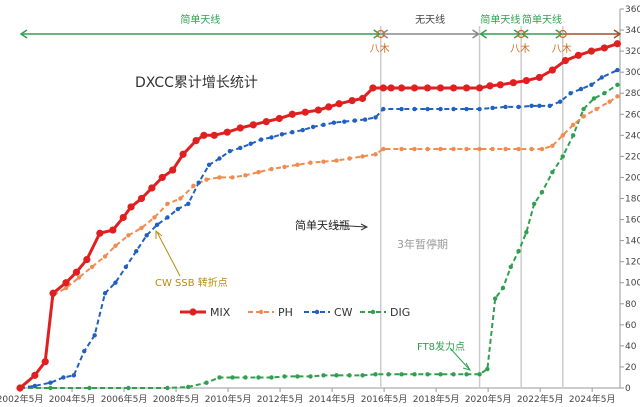  Describe the element at coordinates (191, 282) in the screenshot. I see `cw-ssb-turning-point-annotation: CW SSB 转折点` at that location.